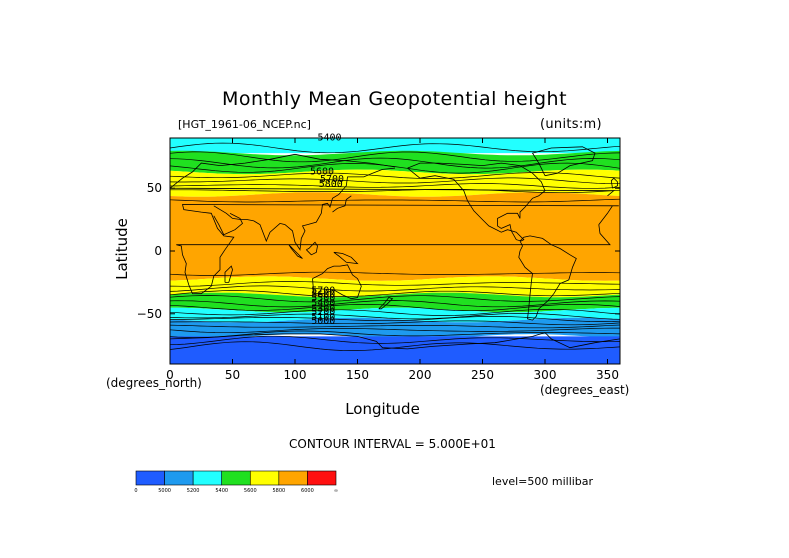 This screenshot has height=558, width=789. What do you see at coordinates (323, 317) in the screenshot?
I see `contour-label: 5100` at bounding box center [323, 317].